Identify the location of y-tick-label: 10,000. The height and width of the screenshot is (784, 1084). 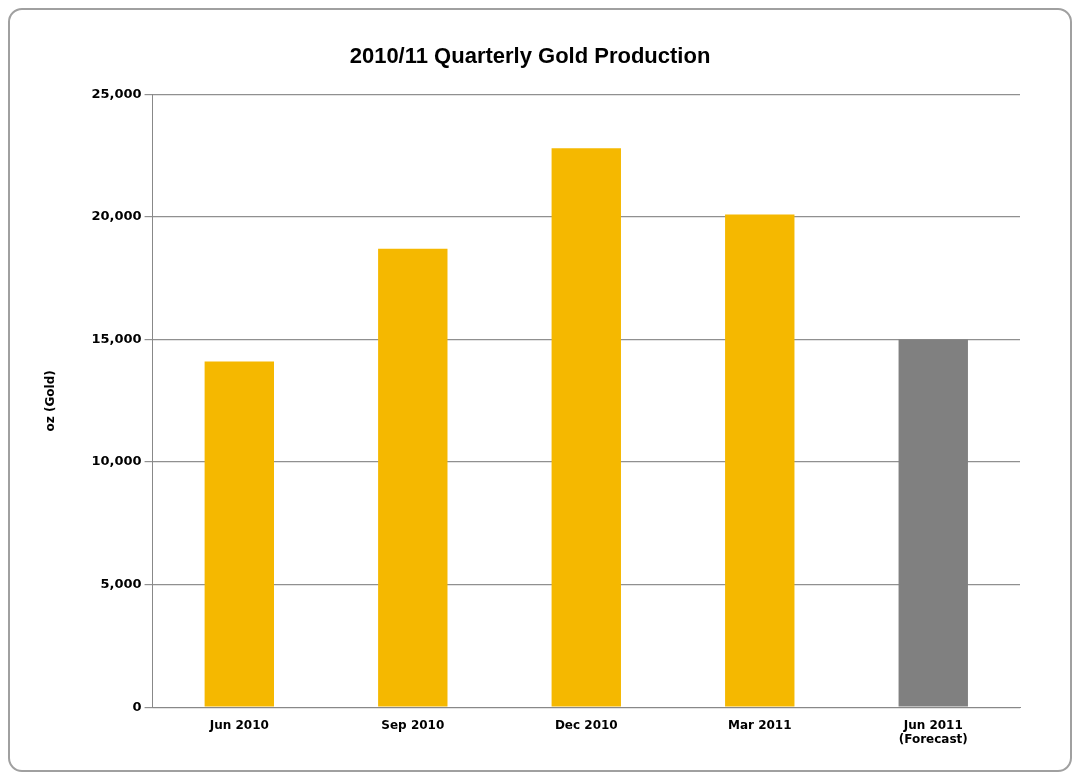
(116, 461).